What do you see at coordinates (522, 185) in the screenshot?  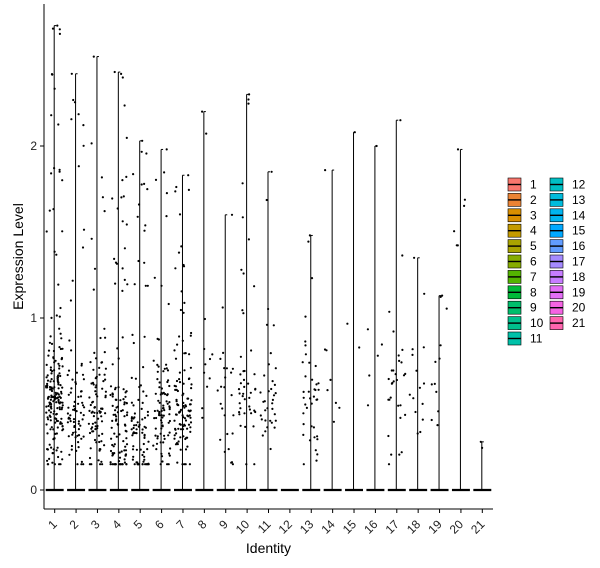 I see `legend-item-1: 1` at bounding box center [522, 185].